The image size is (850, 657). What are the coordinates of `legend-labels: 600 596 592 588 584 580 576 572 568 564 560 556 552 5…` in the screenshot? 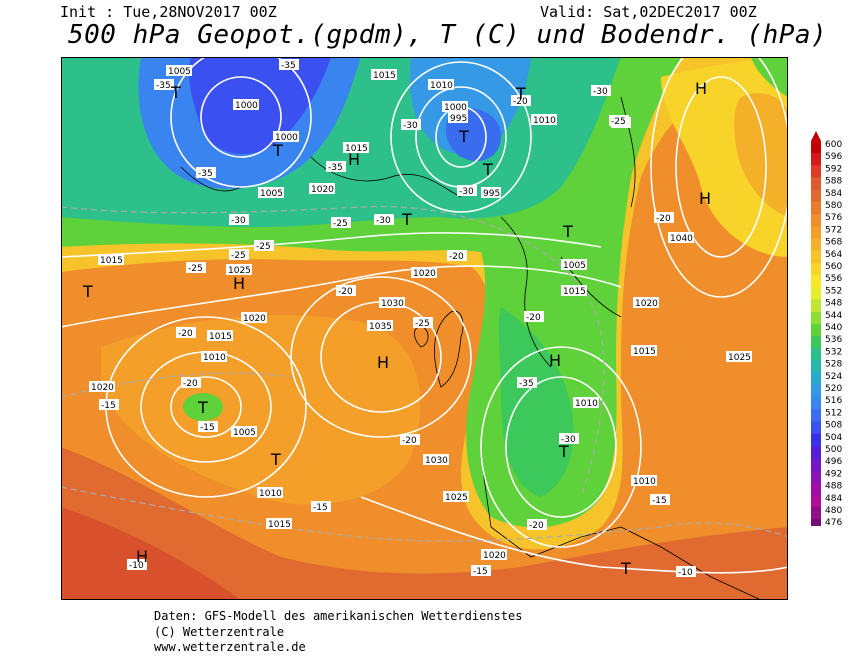 It's located at (833, 333).